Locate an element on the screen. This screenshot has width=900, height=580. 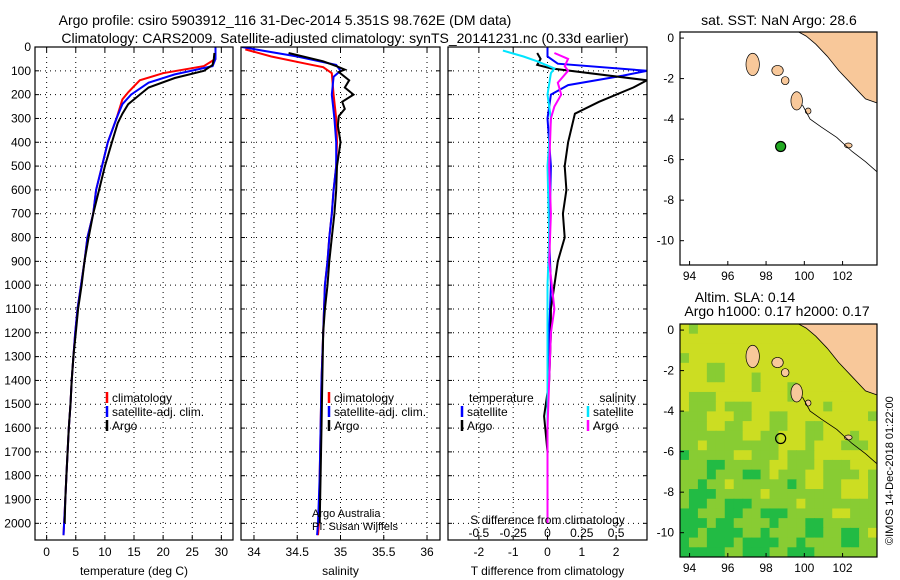
map-x-tick-label: 96 is located at coordinates (728, 568).